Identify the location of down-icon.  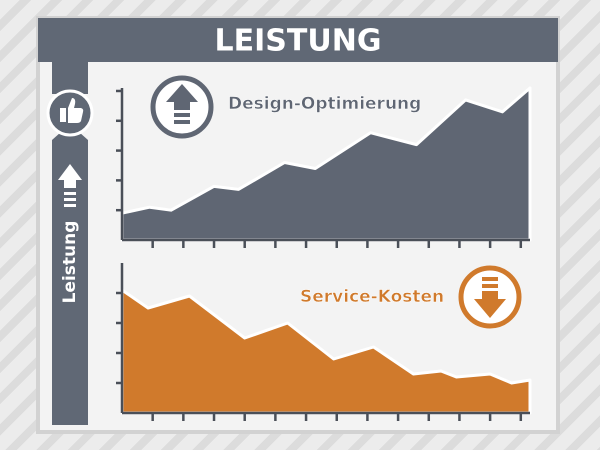
(490, 297).